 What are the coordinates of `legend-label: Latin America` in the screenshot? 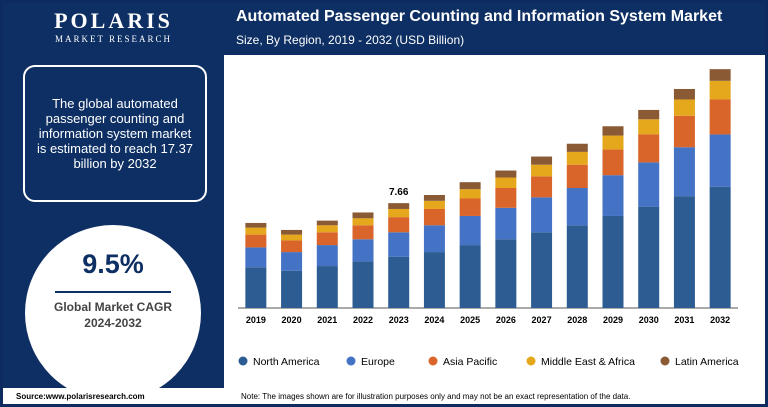 It's located at (707, 362).